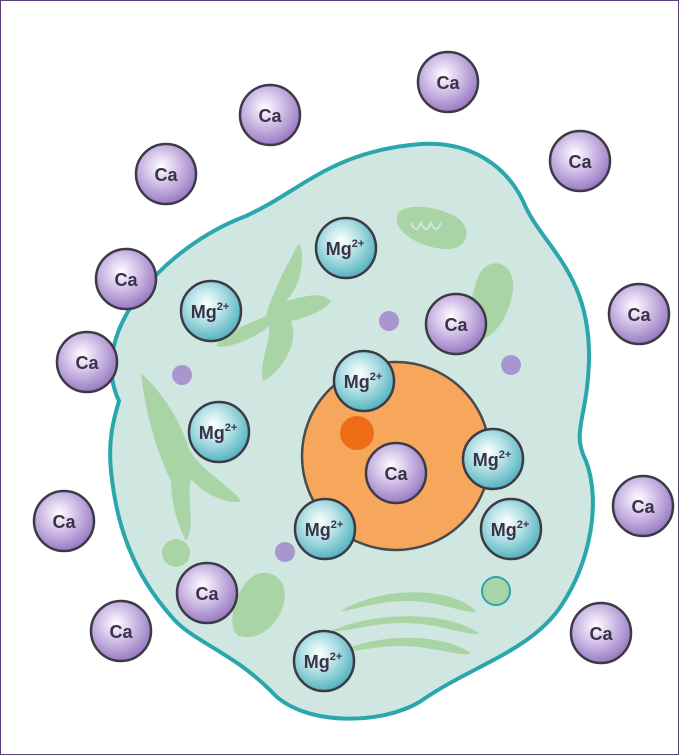 This screenshot has width=679, height=756. Describe the element at coordinates (357, 433) in the screenshot. I see `nucleolus` at that location.